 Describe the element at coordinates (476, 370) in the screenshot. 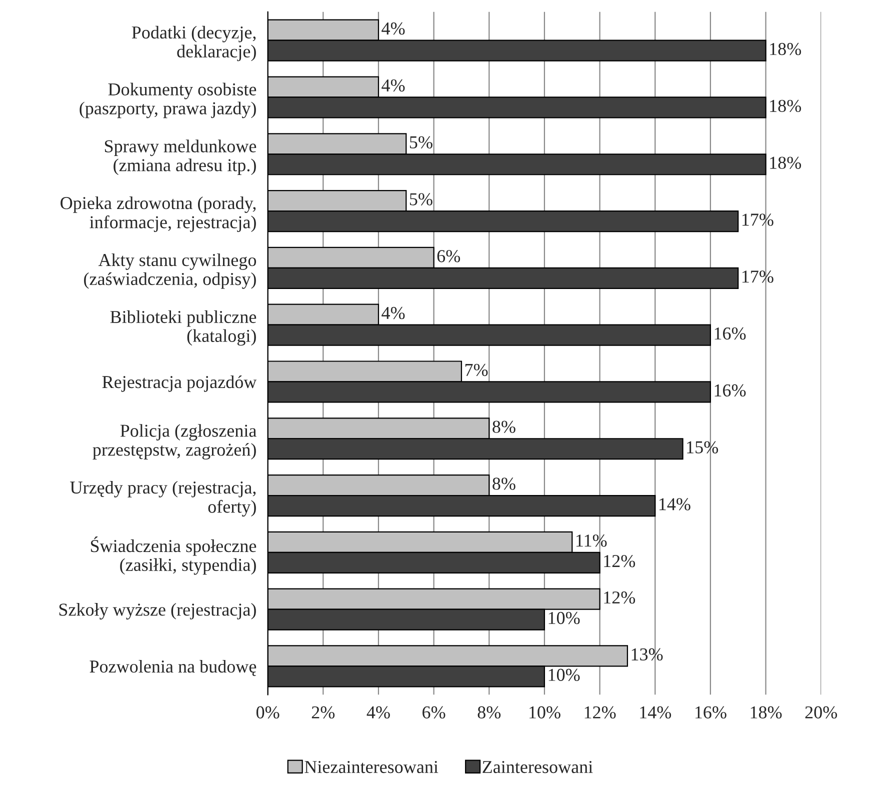

I see `data-label: 7%` at that location.